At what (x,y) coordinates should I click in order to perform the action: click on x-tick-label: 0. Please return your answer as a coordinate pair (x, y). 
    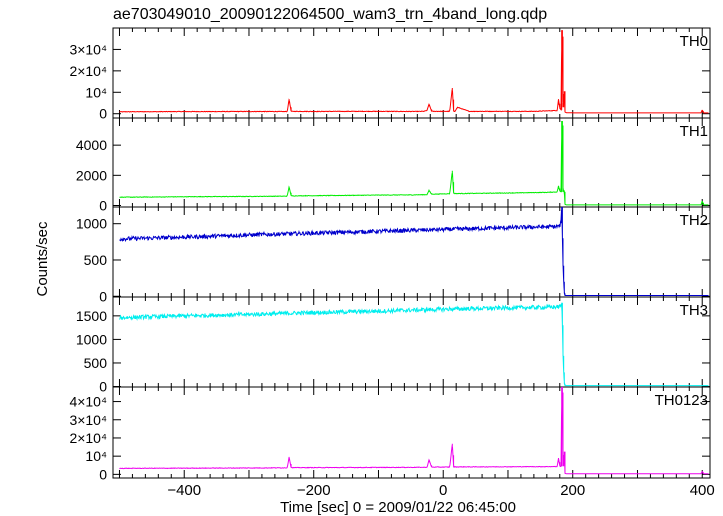
    Looking at the image, I should click on (443, 490).